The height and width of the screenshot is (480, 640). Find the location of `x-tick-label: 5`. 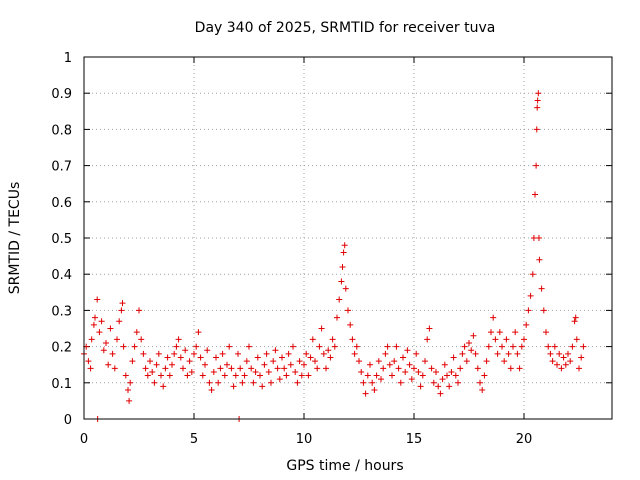

x-tick-label: 5 is located at coordinates (194, 439).